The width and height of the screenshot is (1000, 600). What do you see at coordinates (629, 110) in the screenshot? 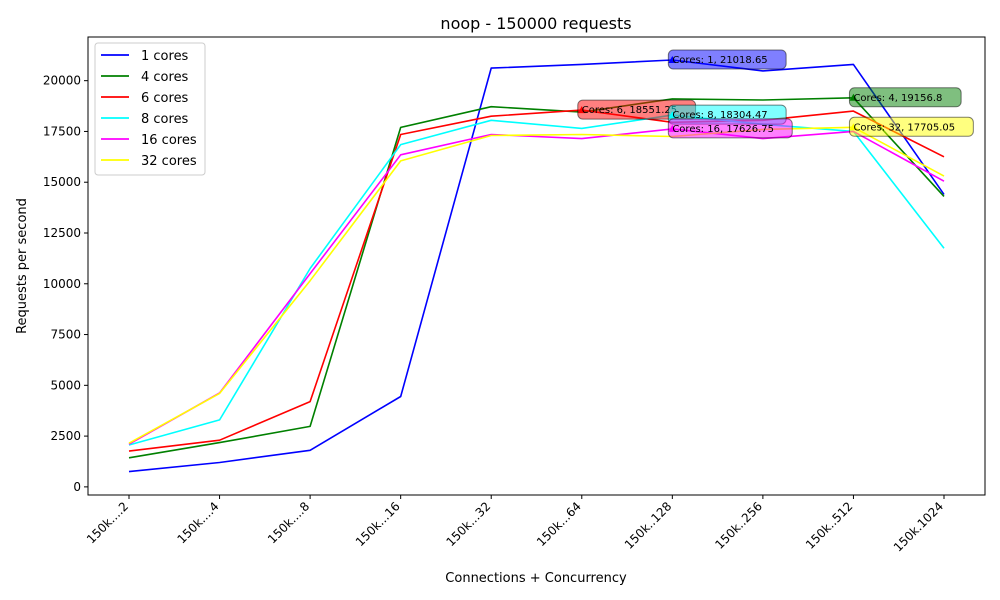
I see `annotation-label: Cores: 6, 18551.25` at bounding box center [629, 110].